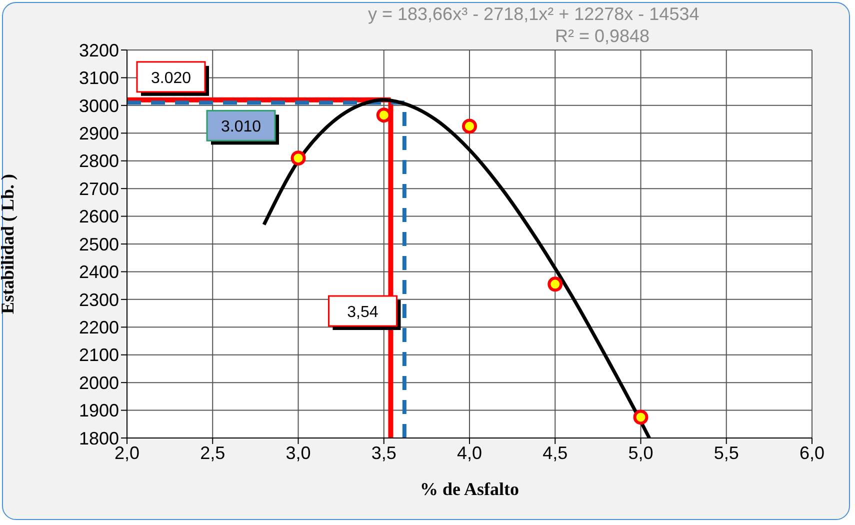 The width and height of the screenshot is (855, 525). What do you see at coordinates (171, 78) in the screenshot?
I see `ref-line-label: 3.020` at bounding box center [171, 78].